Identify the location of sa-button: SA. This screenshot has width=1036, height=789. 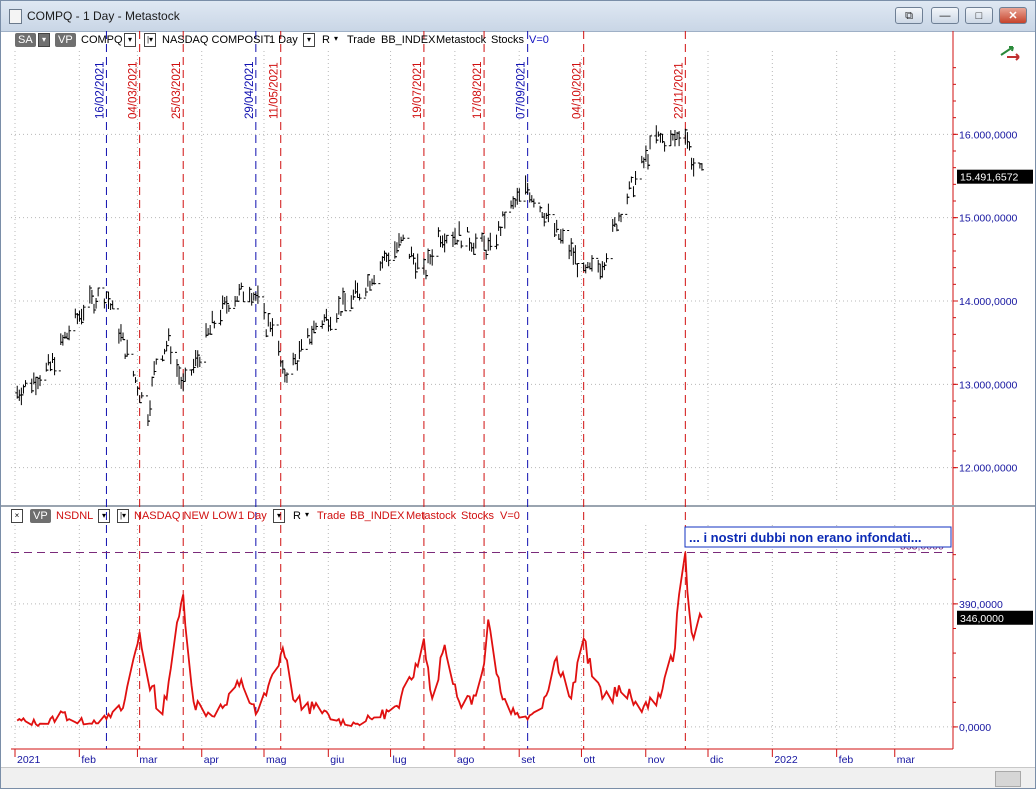
(25, 40).